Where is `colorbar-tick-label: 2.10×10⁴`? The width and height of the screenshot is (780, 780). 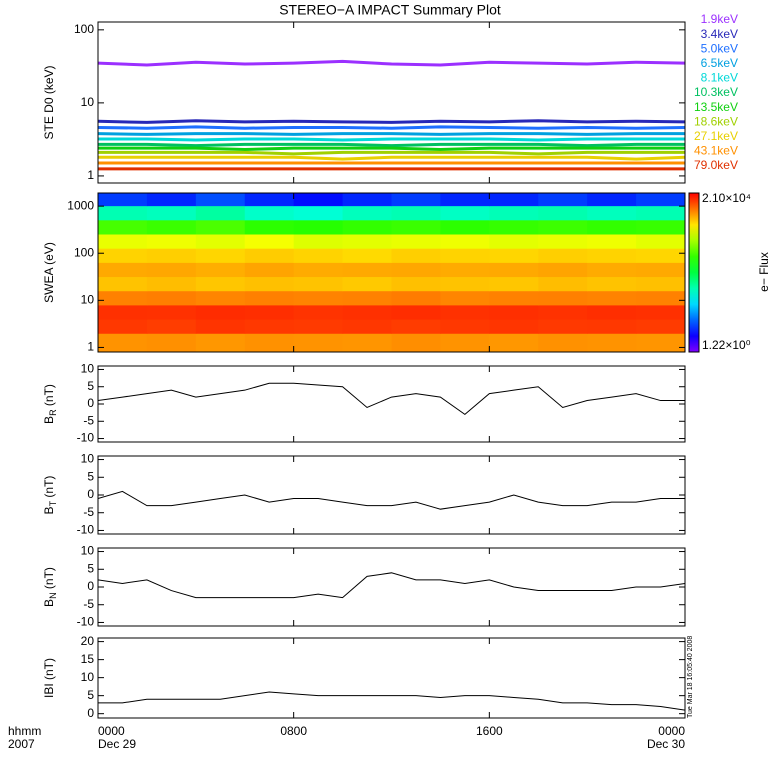
colorbar-tick-label: 2.10×10⁴ is located at coordinates (726, 198).